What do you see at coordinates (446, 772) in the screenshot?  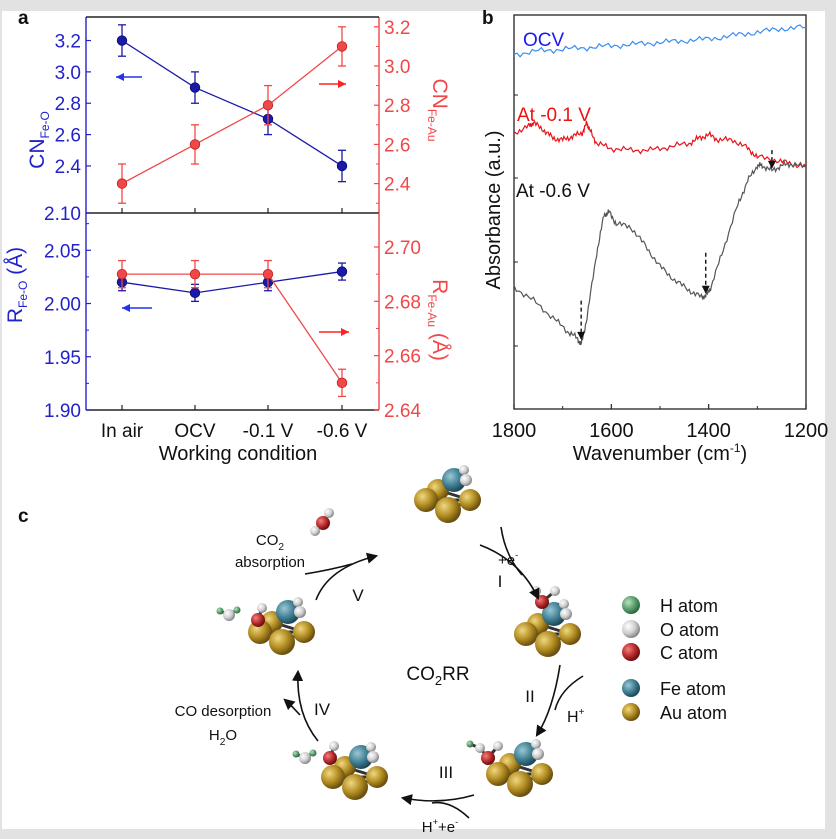 I see `label-step-iii: III` at bounding box center [446, 772].